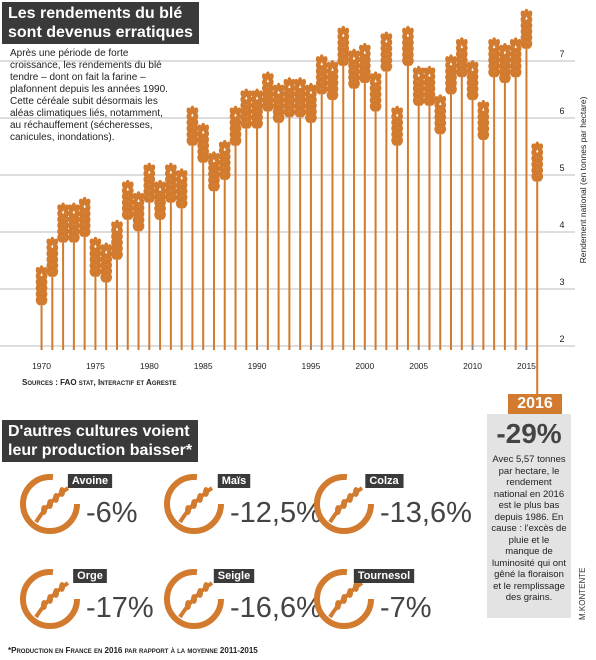  What do you see at coordinates (582, 593) in the screenshot?
I see `credit: M.KONTENTE` at bounding box center [582, 593].